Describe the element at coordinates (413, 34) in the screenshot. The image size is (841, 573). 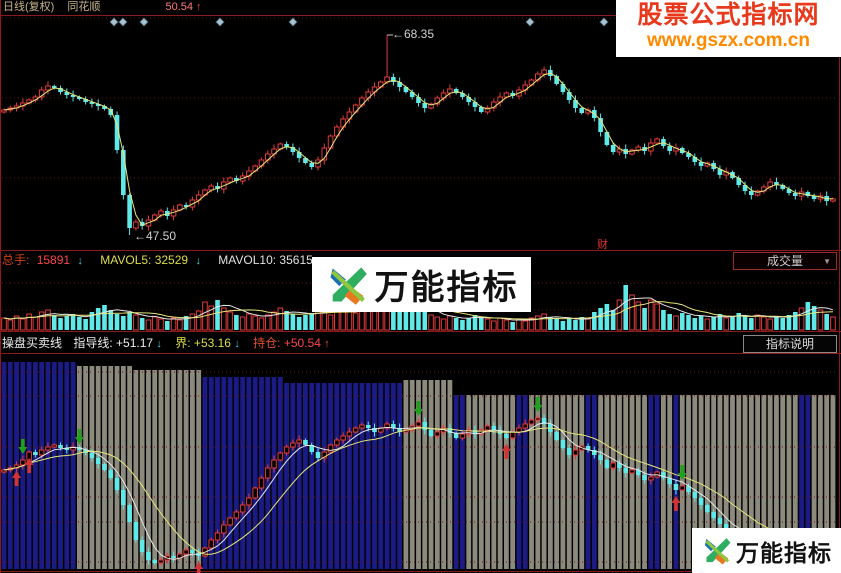
I see `high-price-annotation: ←68.35` at that location.